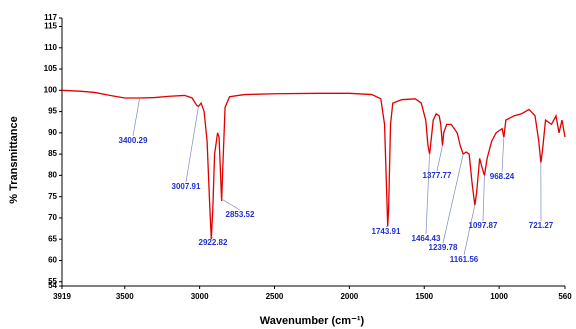  Describe the element at coordinates (51, 68) in the screenshot. I see `y-tick-label: 105` at that location.